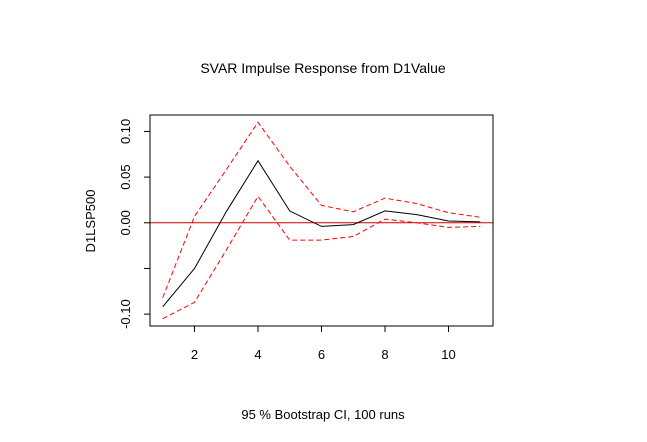 The image size is (647, 442). I want to click on y-tick-label: 0.05, so click(125, 176).